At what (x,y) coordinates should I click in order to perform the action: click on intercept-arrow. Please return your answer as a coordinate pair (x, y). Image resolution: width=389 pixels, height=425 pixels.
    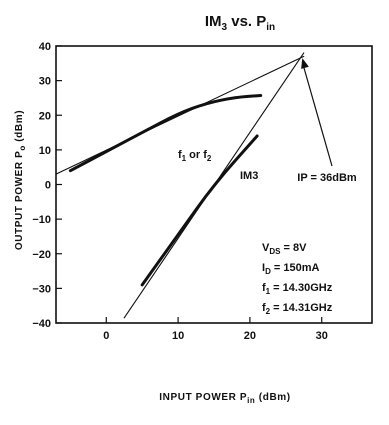
    Looking at the image, I should click on (317, 112).